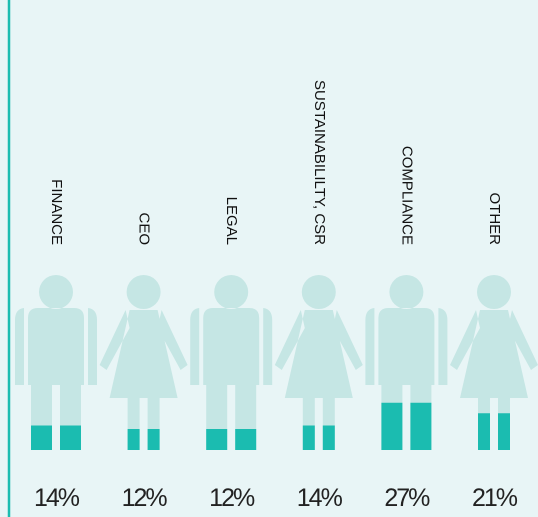 The height and width of the screenshot is (517, 538). I want to click on category-label: COMPLIANCE, so click(406, 195).